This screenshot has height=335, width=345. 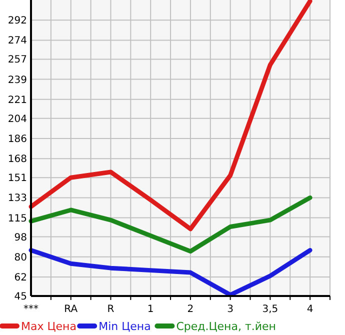 I want to click on y-tick-label: 221, so click(x=17, y=100).